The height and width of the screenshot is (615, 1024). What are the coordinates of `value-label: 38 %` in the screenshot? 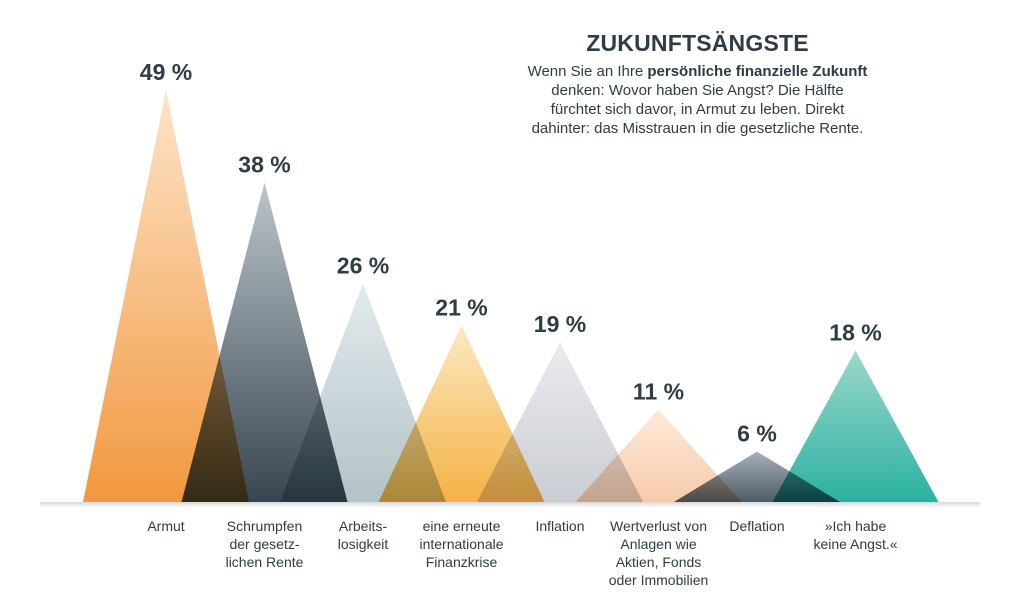 It's located at (264, 164).